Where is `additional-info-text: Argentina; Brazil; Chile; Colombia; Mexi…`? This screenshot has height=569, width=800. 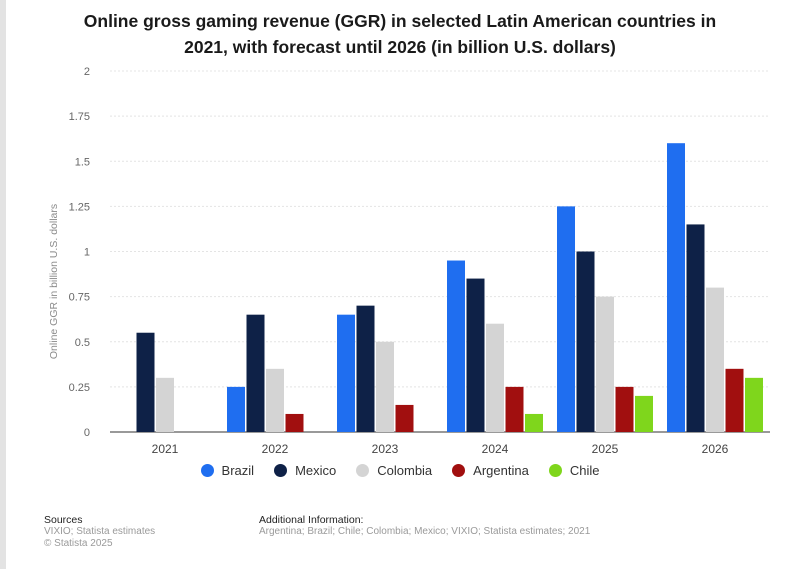
additional-info-text: Argentina; Brazil; Chile; Colombia; Mexi… is located at coordinates (425, 531).